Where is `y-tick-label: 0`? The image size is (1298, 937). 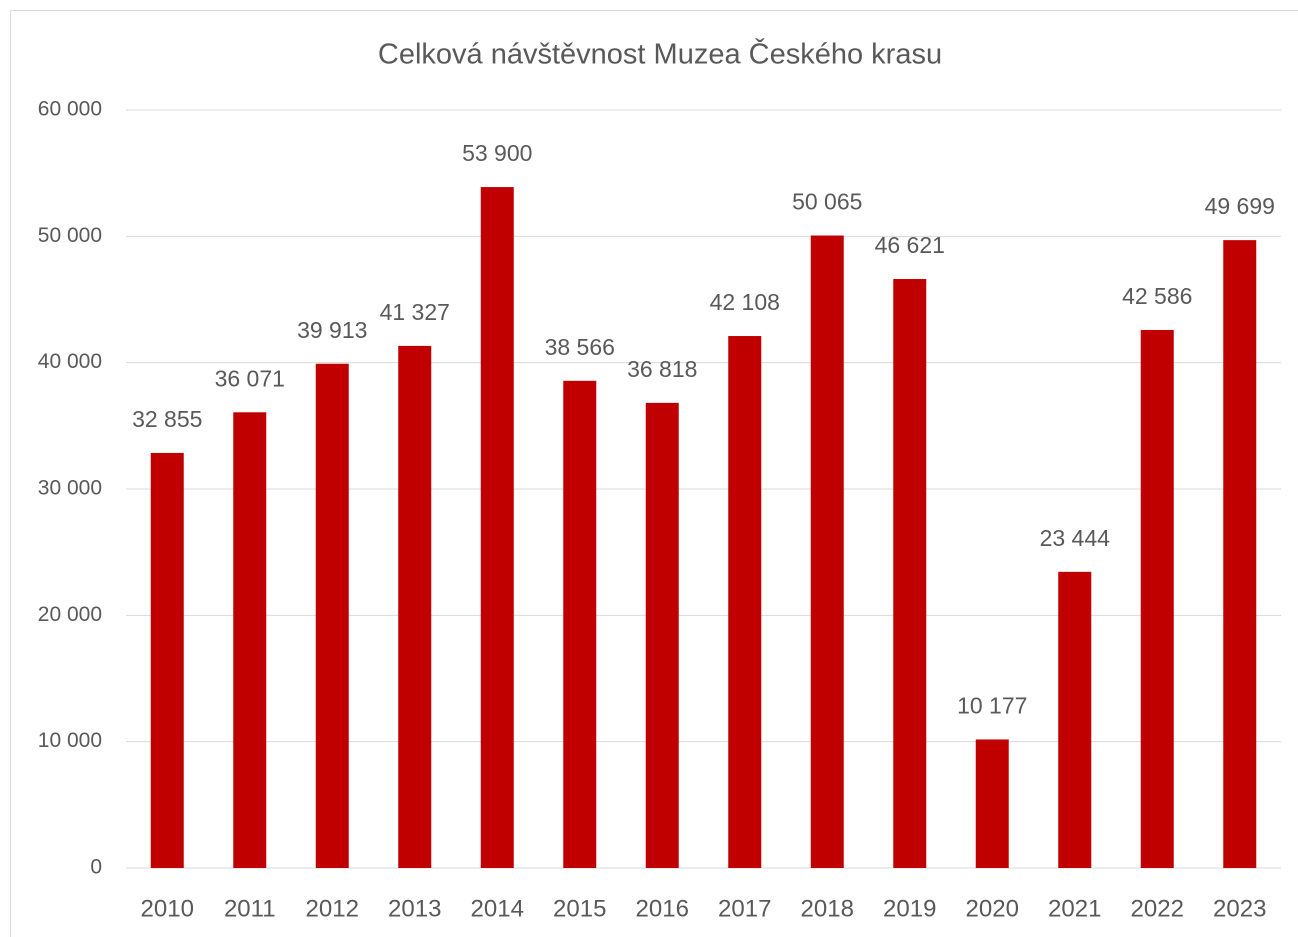 y-tick-label: 0 is located at coordinates (96, 867).